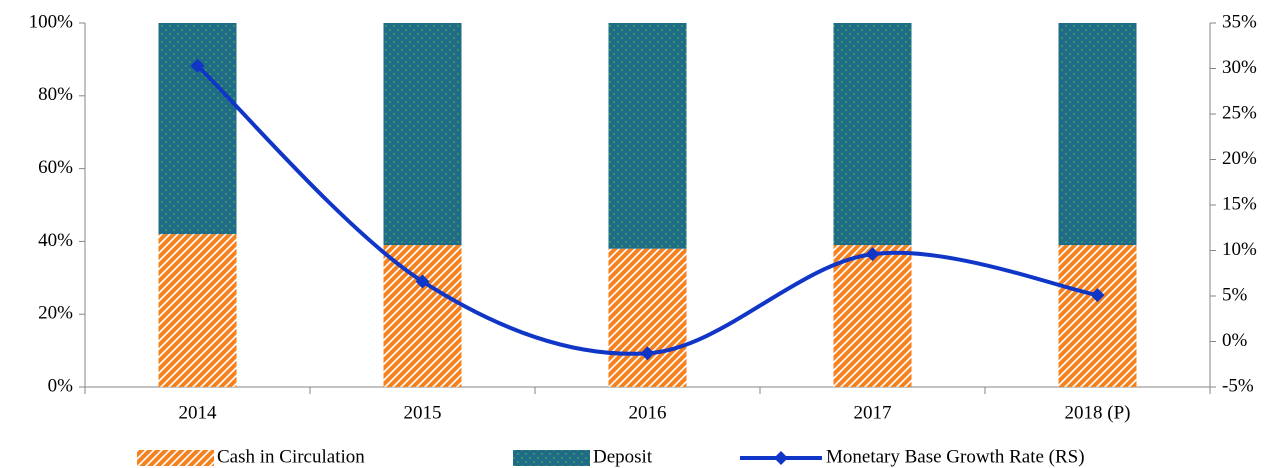 This screenshot has height=468, width=1271. I want to click on y-tick-label: 100%, so click(51, 21).